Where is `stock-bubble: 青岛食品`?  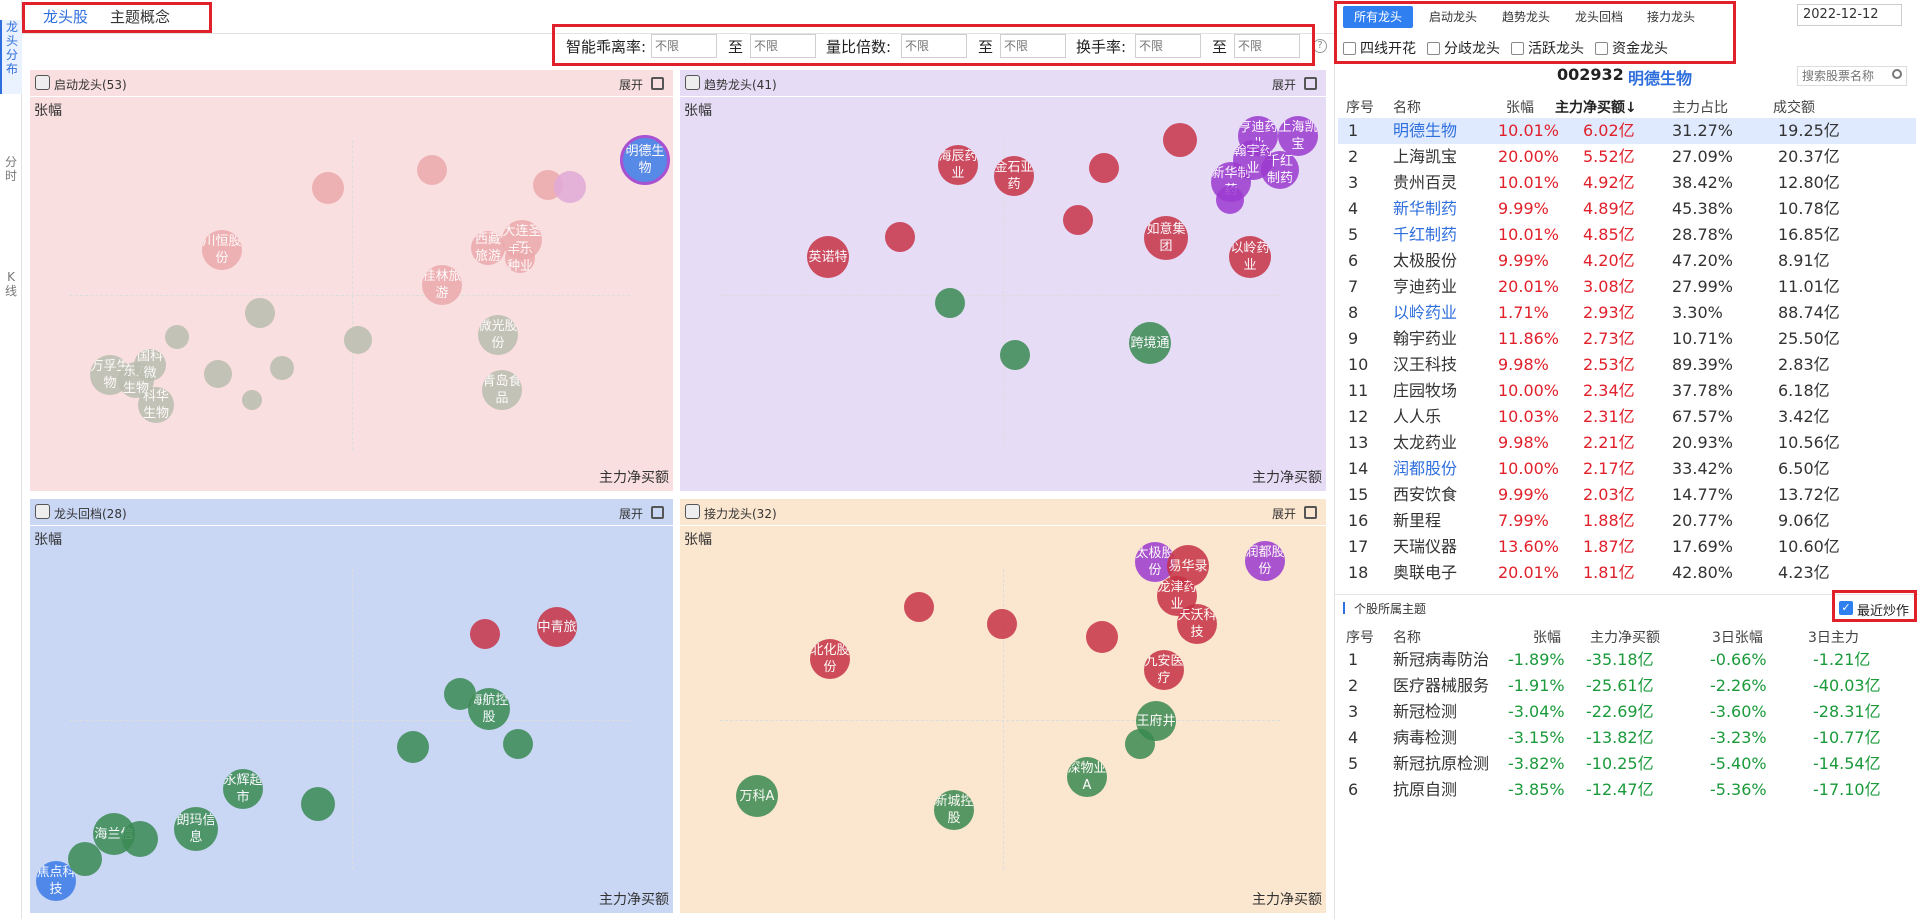
stock-bubble: 青岛食品 is located at coordinates (502, 390).